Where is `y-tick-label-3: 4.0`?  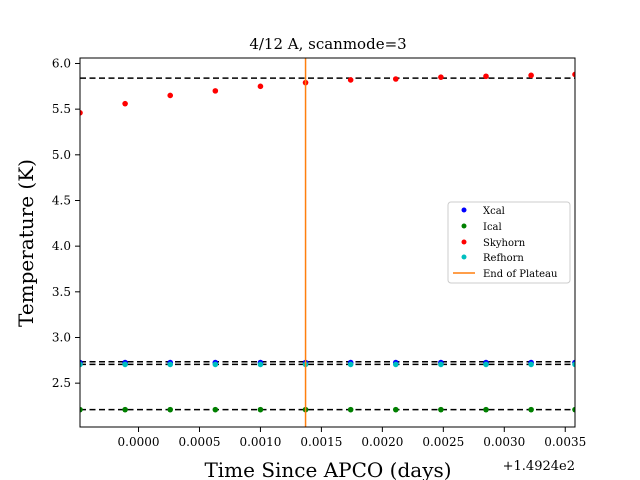
y-tick-label-3: 4.0 is located at coordinates (61, 246).